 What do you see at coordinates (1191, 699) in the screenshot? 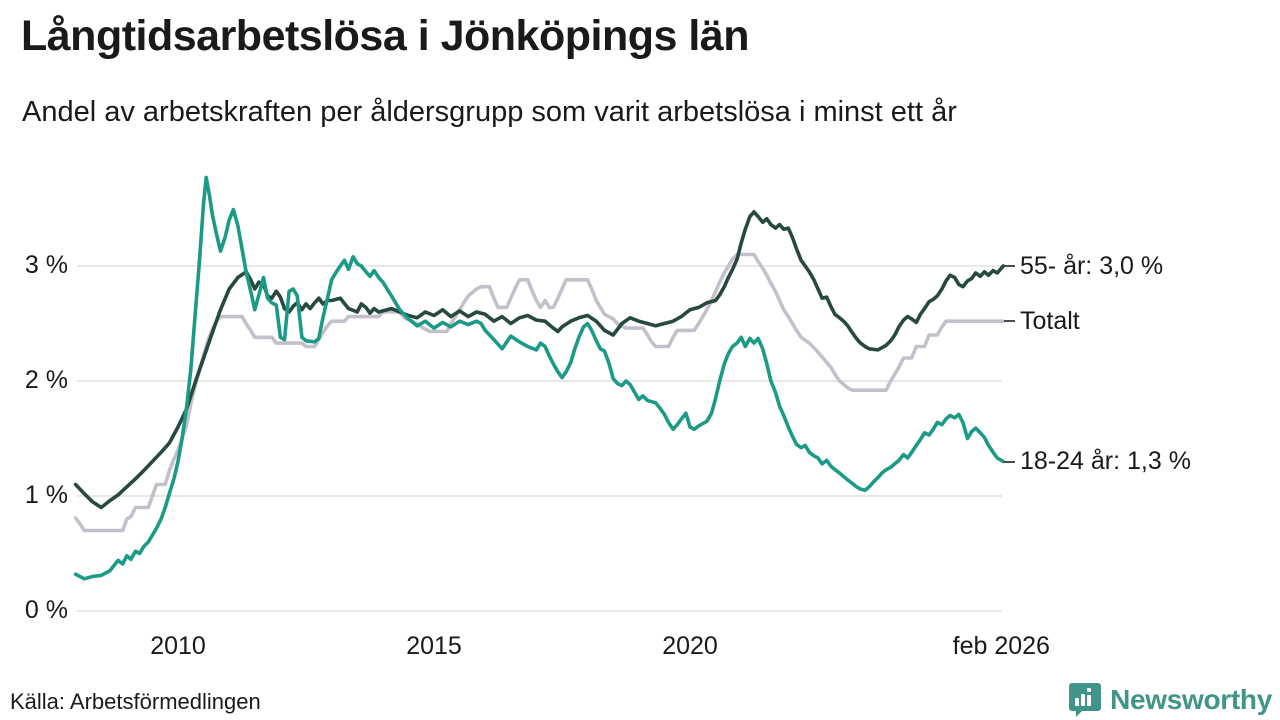
I see `newsworthy-wordmark: Newsworthy` at bounding box center [1191, 699].